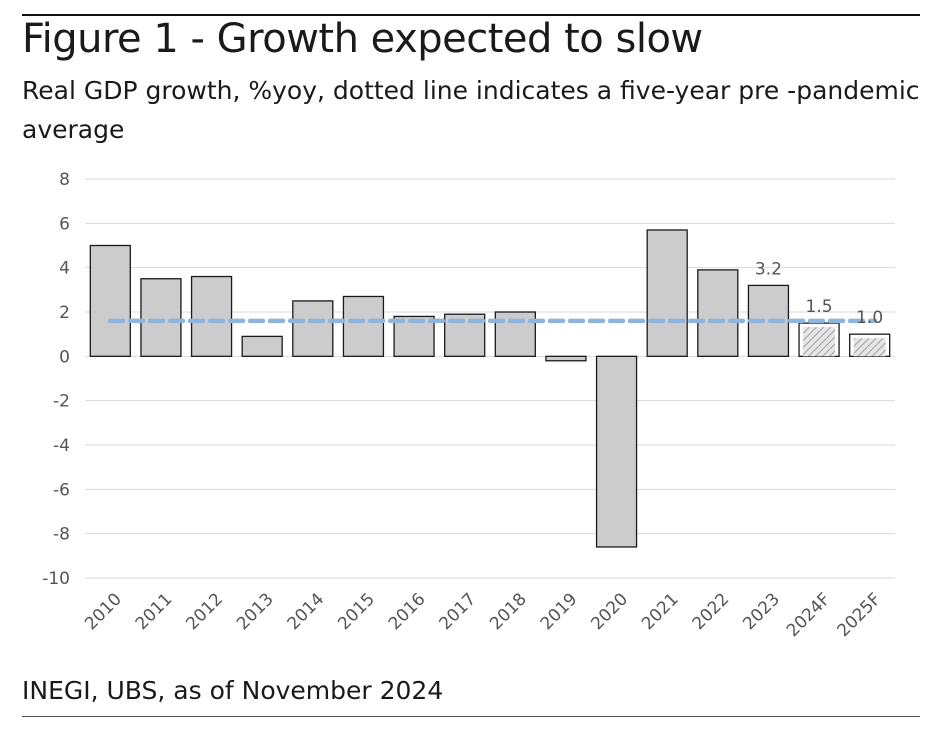 The image size is (949, 748). I want to click on y-tick-label: 8, so click(64, 180).